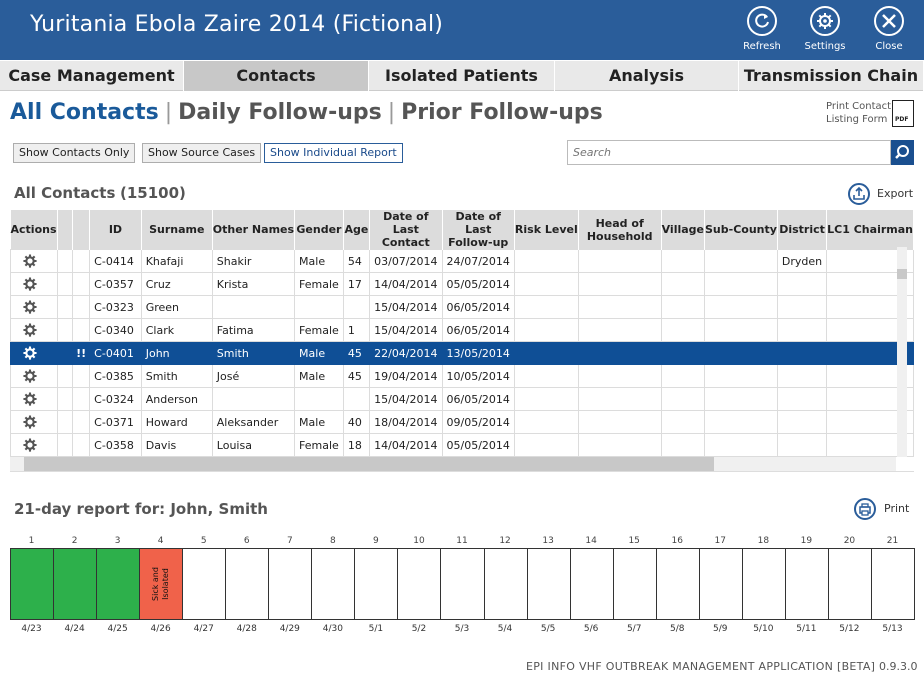 The width and height of the screenshot is (924, 682). I want to click on tab-isolated-patients: Isolated Patients, so click(462, 76).